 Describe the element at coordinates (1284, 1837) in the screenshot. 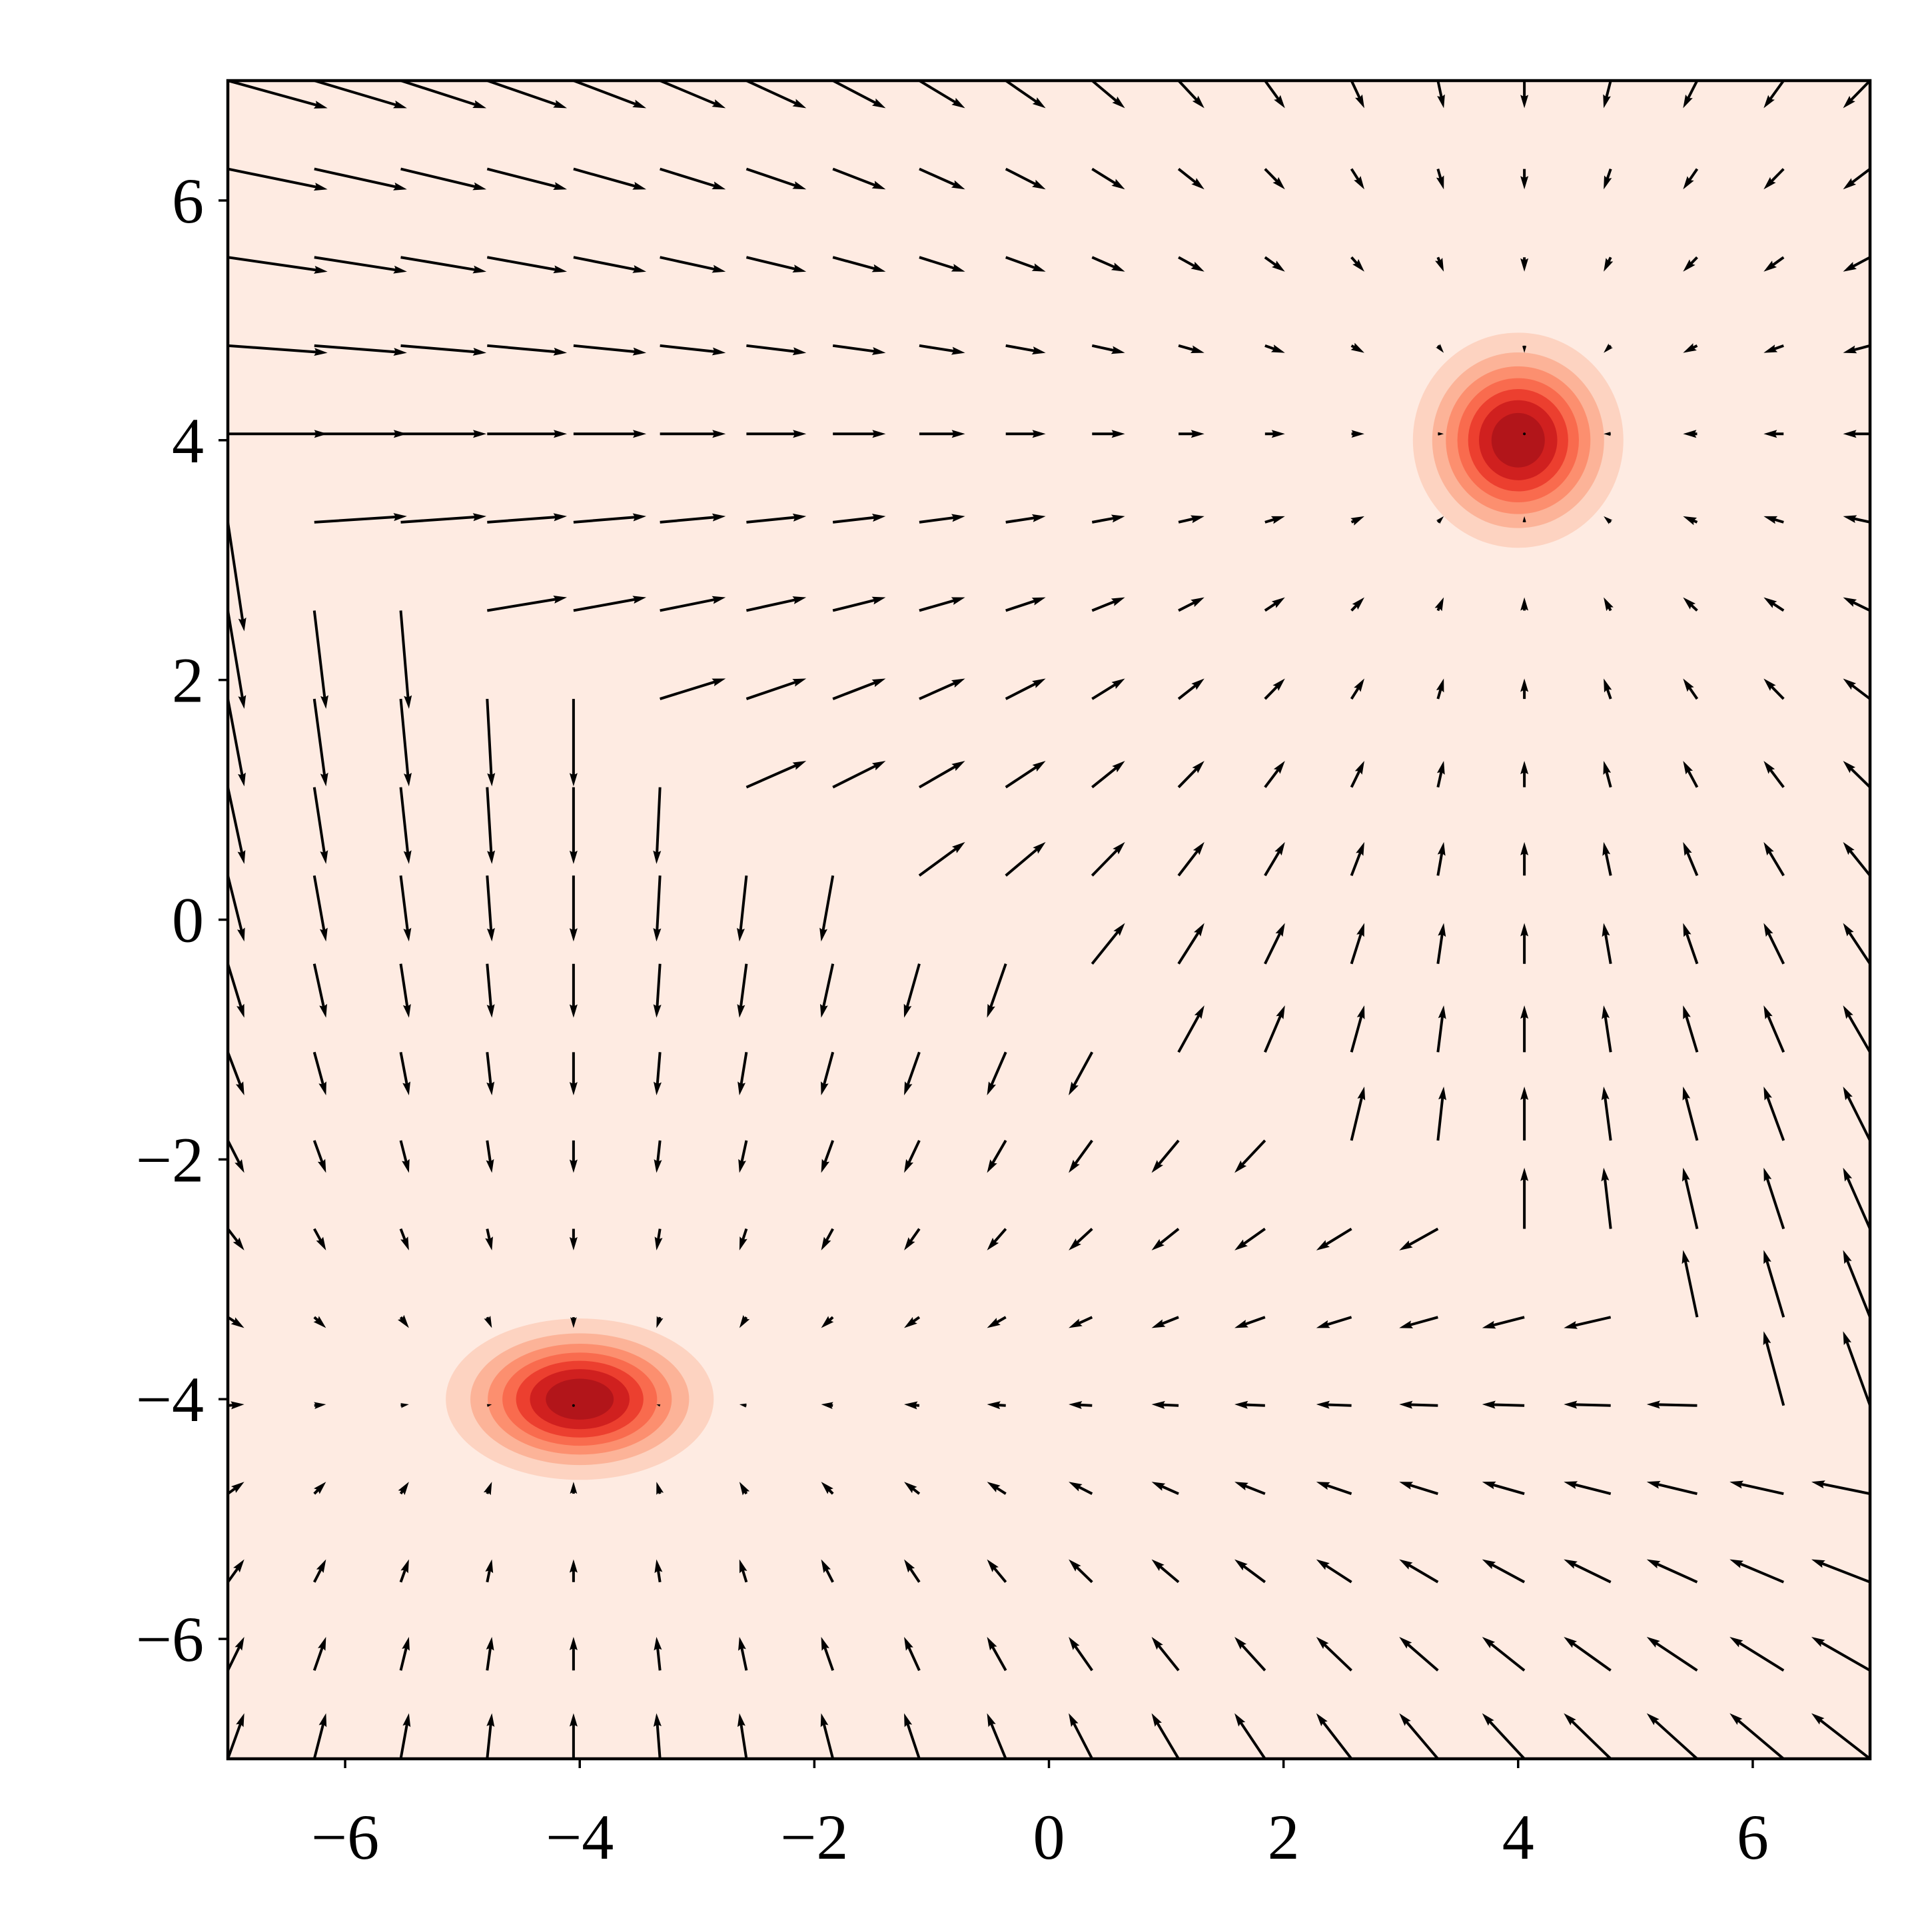

I see `x-tick-label: 2` at that location.